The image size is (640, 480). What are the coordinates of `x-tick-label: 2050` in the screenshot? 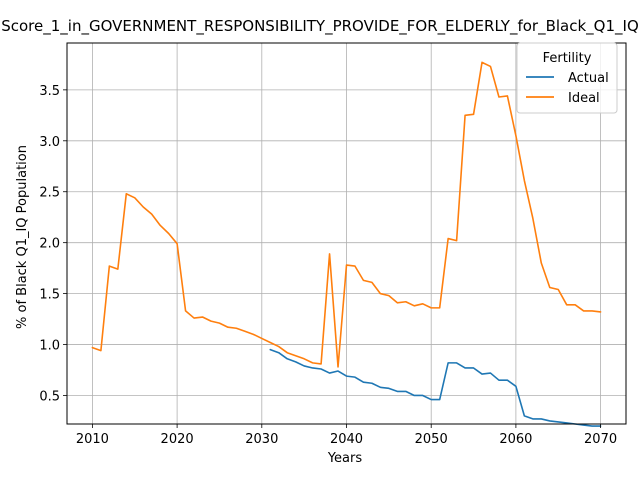 It's located at (431, 439).